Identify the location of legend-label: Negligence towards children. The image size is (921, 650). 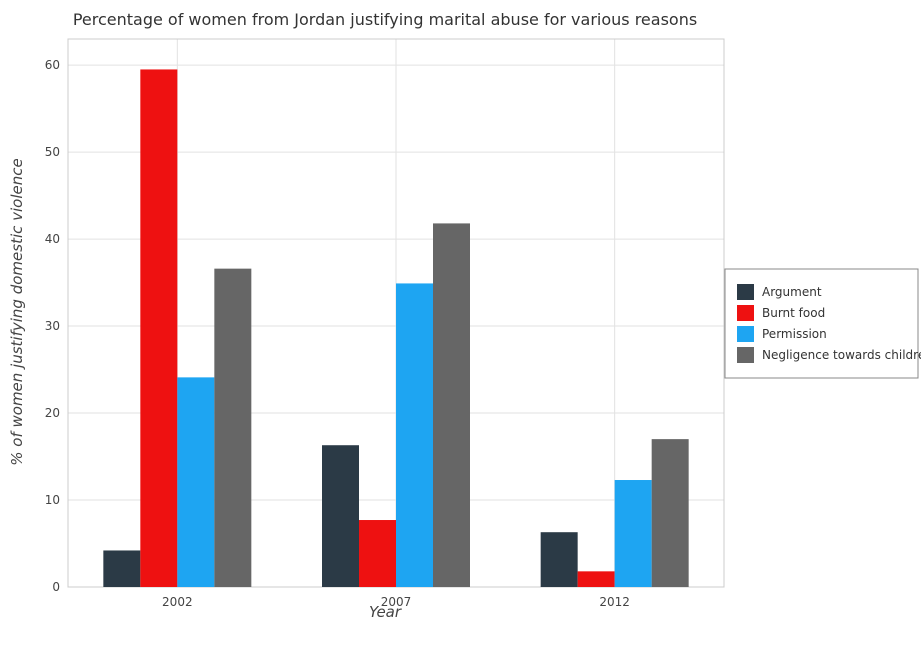
(841, 355).